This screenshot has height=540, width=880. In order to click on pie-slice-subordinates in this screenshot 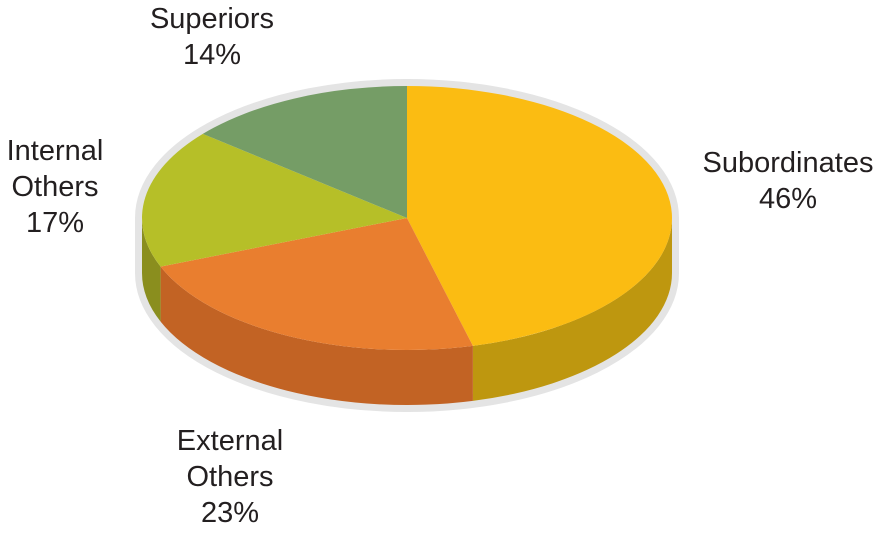, I will do `click(539, 216)`.